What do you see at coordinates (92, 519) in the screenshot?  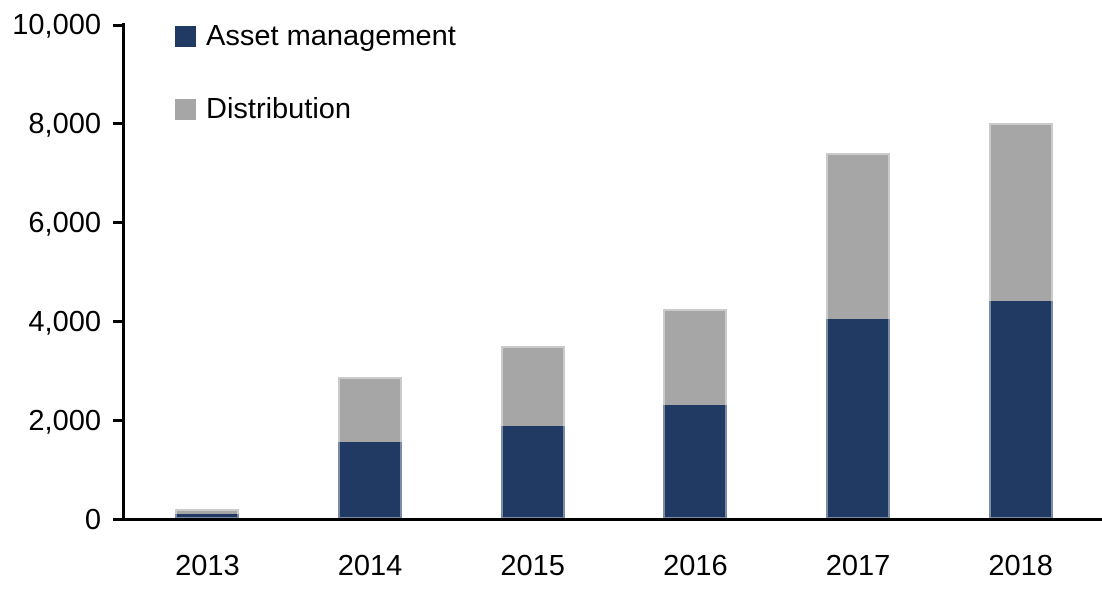 I see `y-tick-label: 0` at bounding box center [92, 519].